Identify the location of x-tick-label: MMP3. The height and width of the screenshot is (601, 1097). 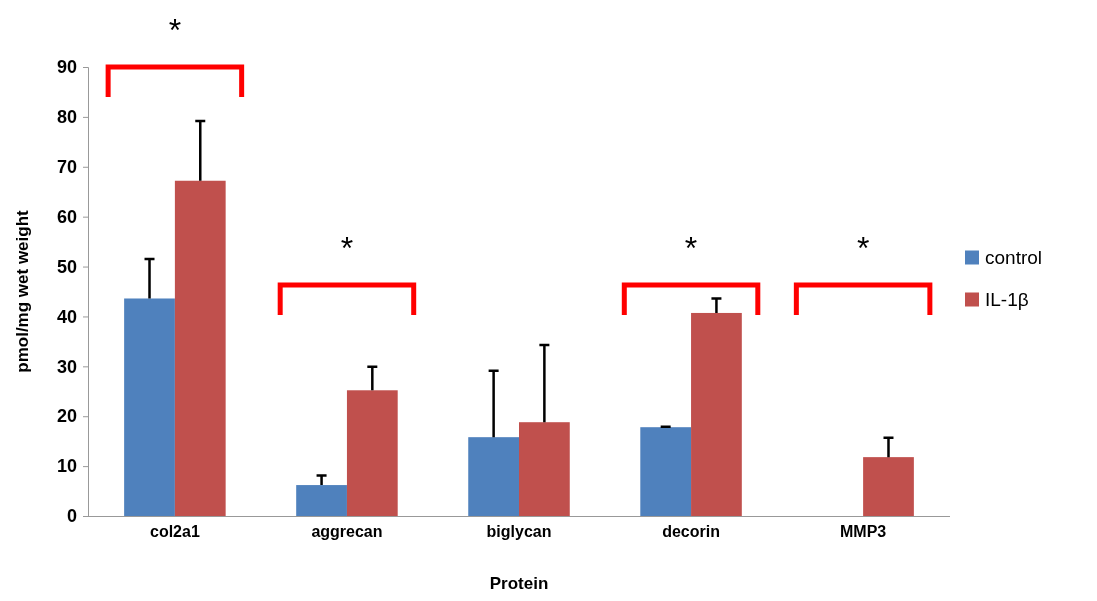
(863, 531).